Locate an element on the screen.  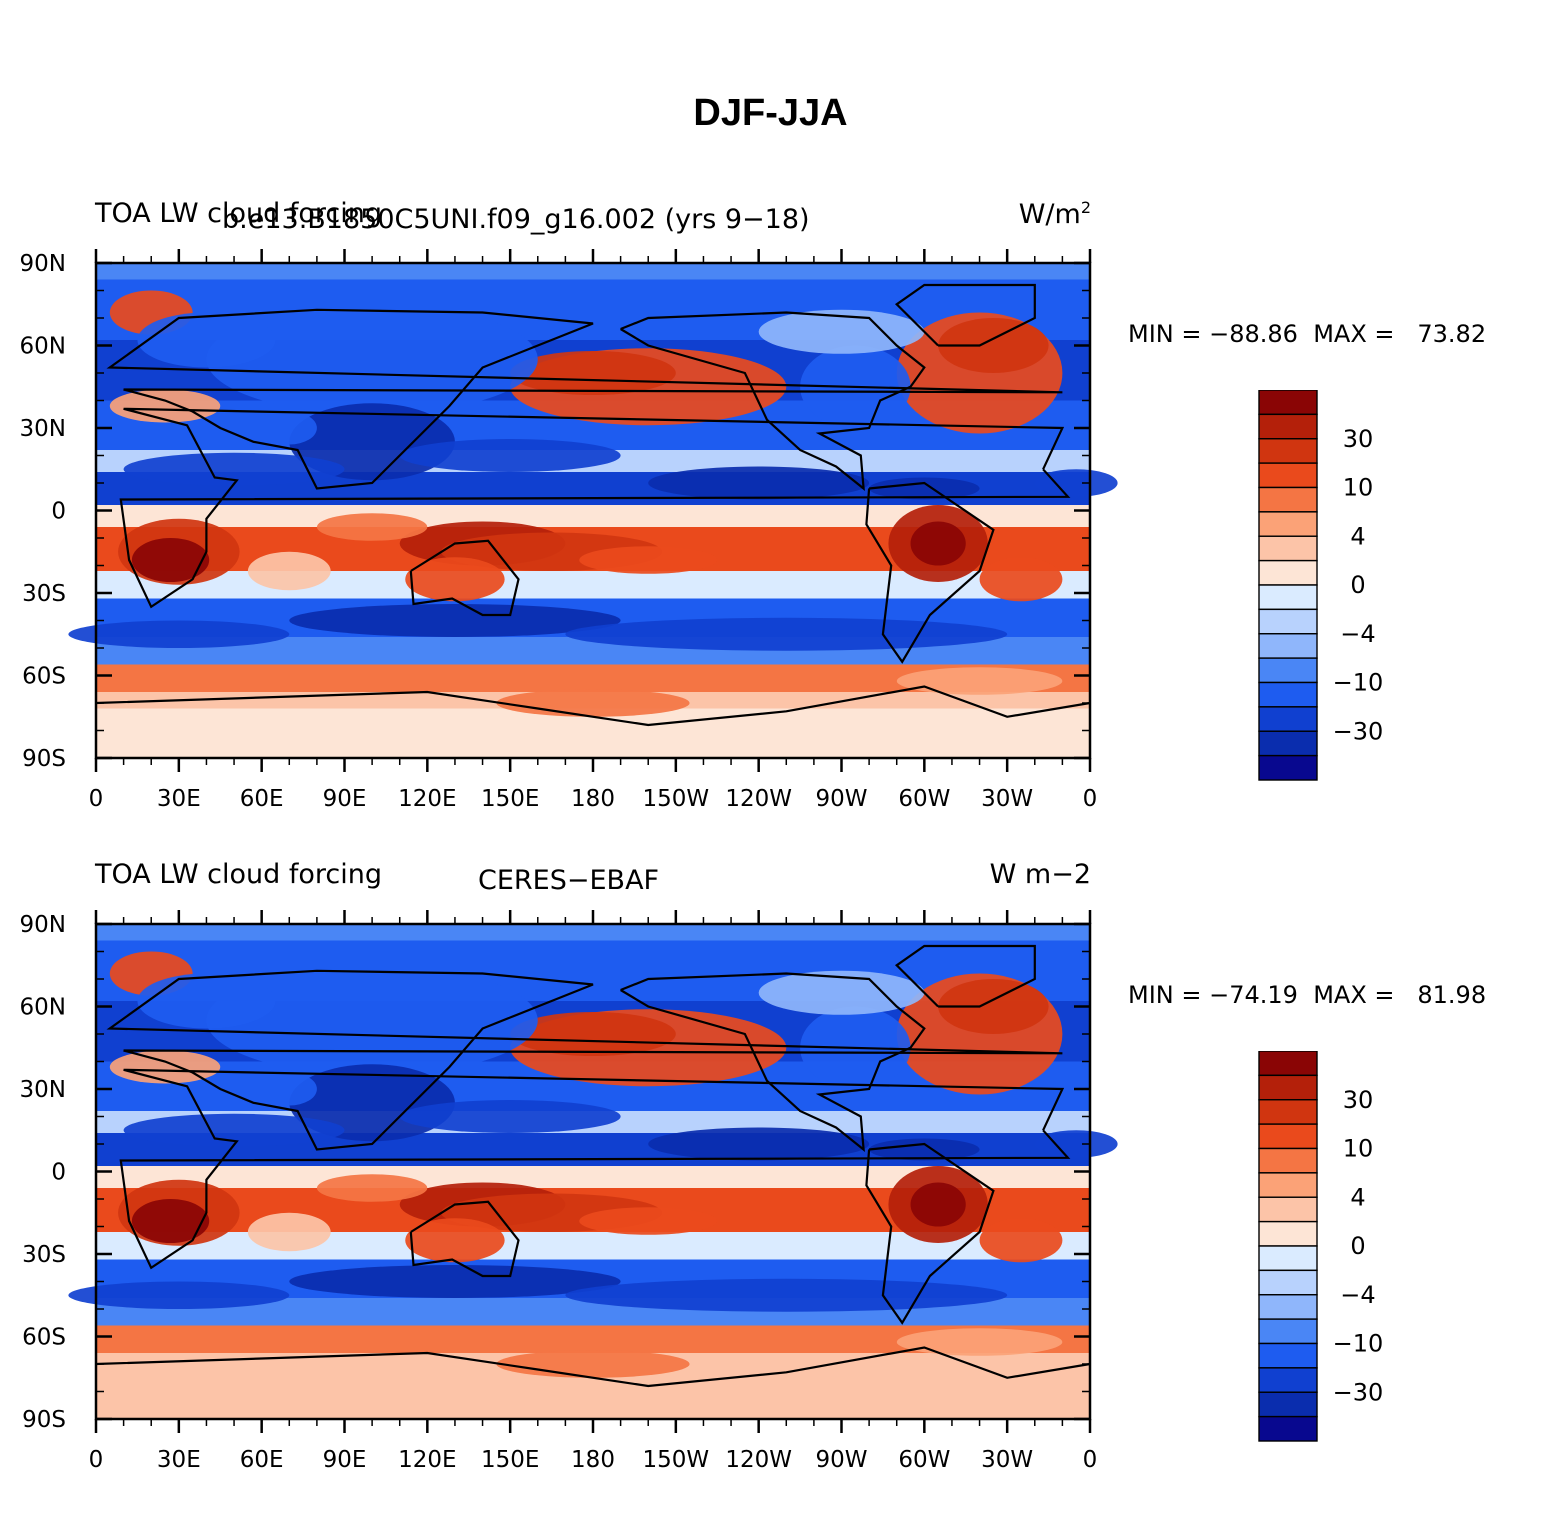
min-value: MIN = −74.19 is located at coordinates (1213, 995).